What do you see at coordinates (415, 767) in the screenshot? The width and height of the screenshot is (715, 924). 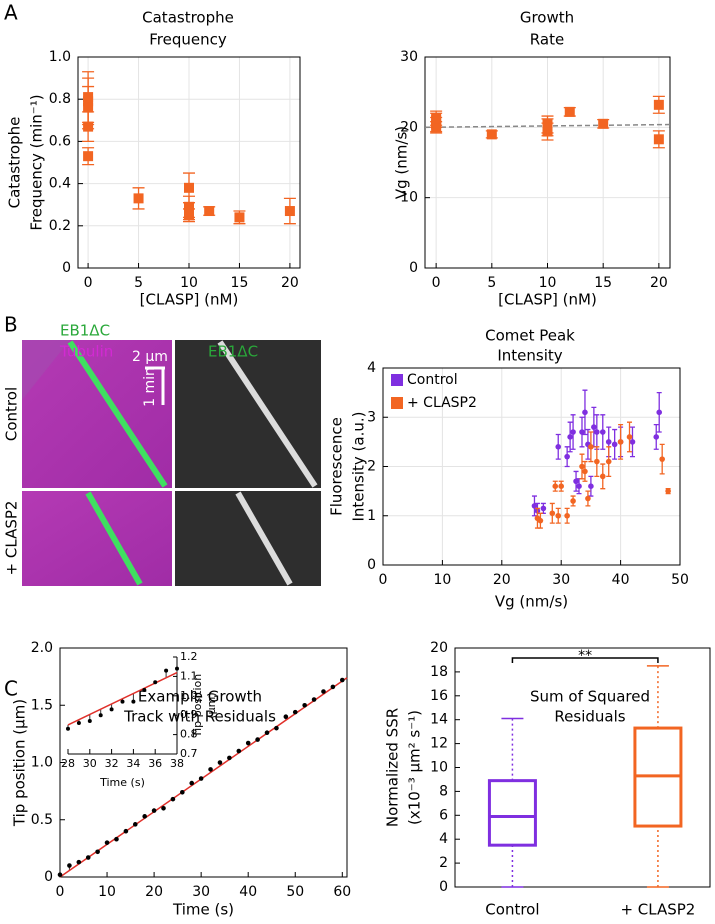 I see `y-axis-label: (x10⁻³ µm² s⁻¹)` at bounding box center [415, 767].